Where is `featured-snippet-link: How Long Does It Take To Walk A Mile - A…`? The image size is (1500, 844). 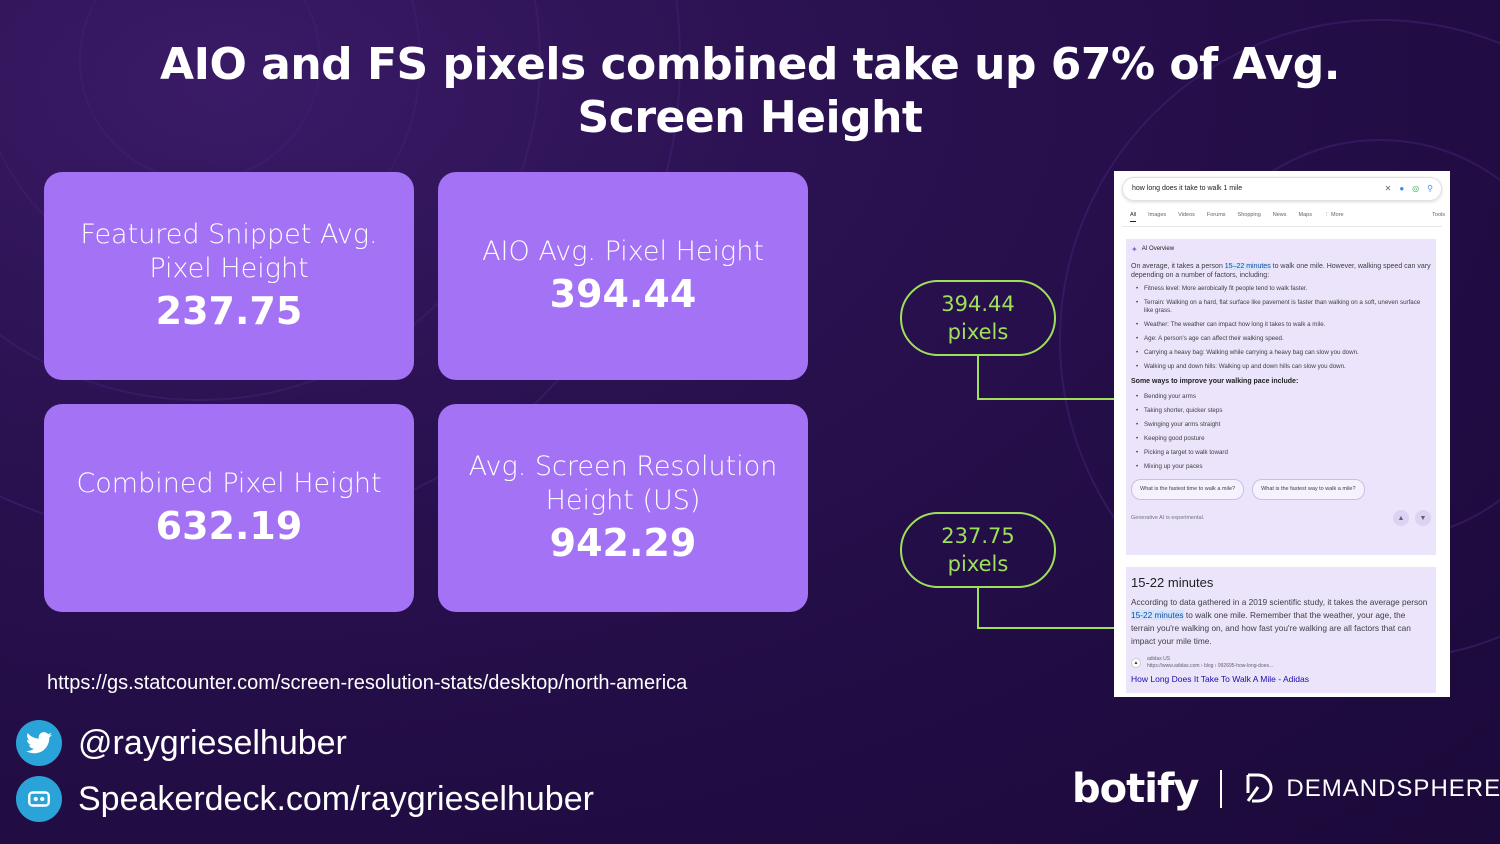
featured-snippet-link: How Long Does It Take To Walk A Mile - A… is located at coordinates (1220, 679).